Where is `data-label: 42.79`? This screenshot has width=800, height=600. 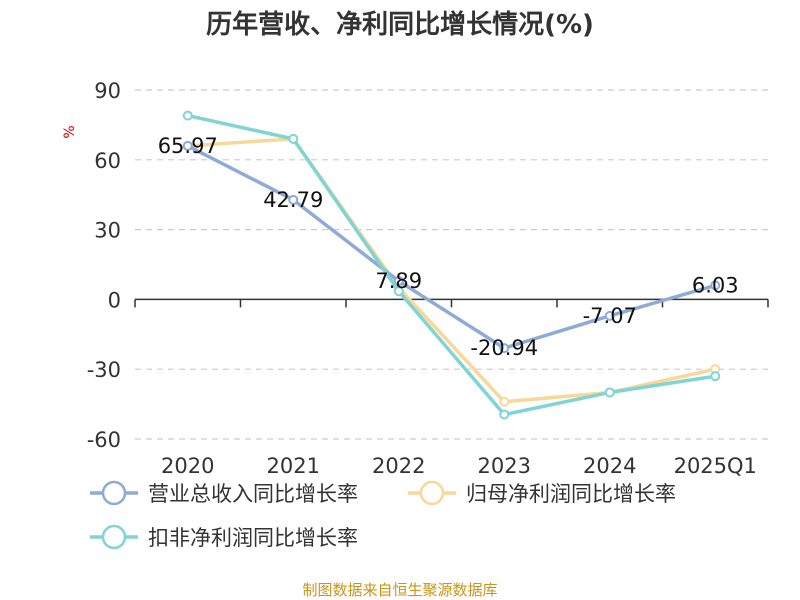
data-label: 42.79 is located at coordinates (293, 200).